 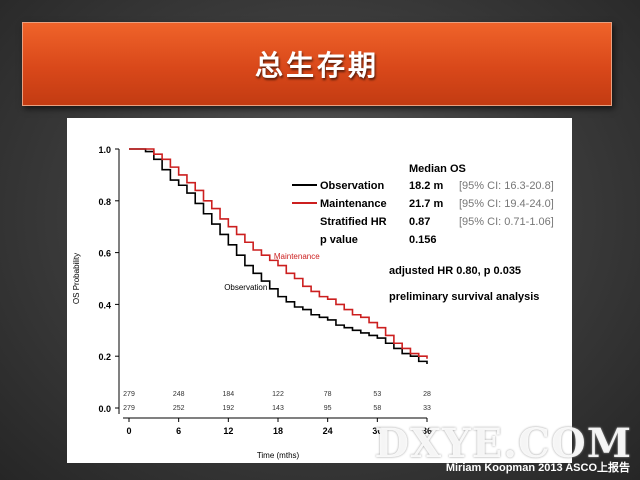 I want to click on x-tick-label: 0, so click(x=128, y=431).